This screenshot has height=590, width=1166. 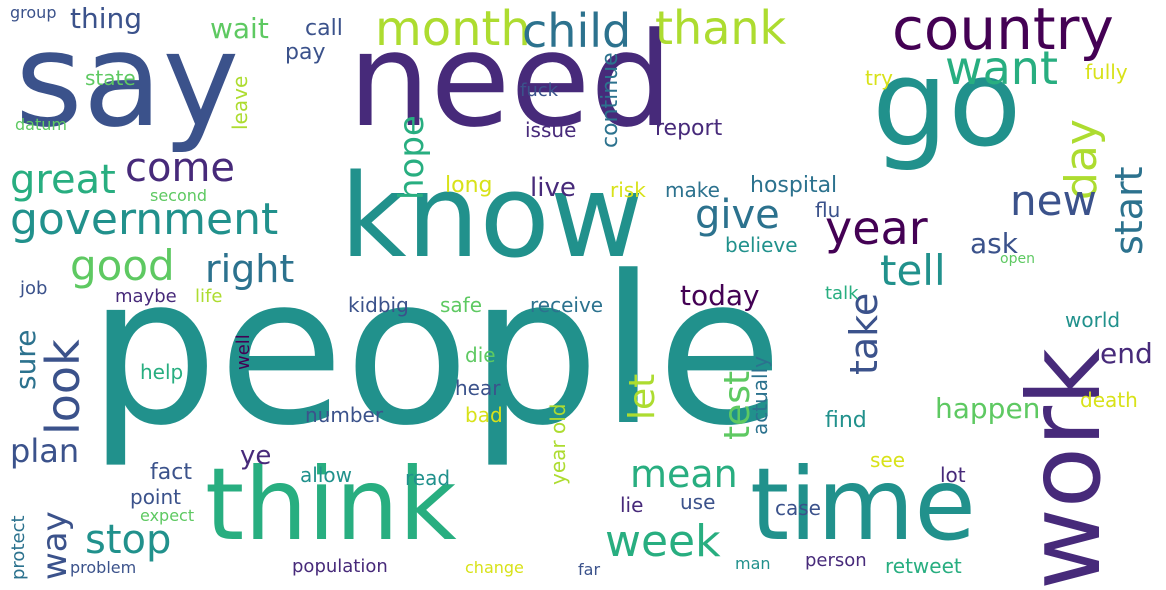 I want to click on word-actually: actually, so click(x=760, y=395).